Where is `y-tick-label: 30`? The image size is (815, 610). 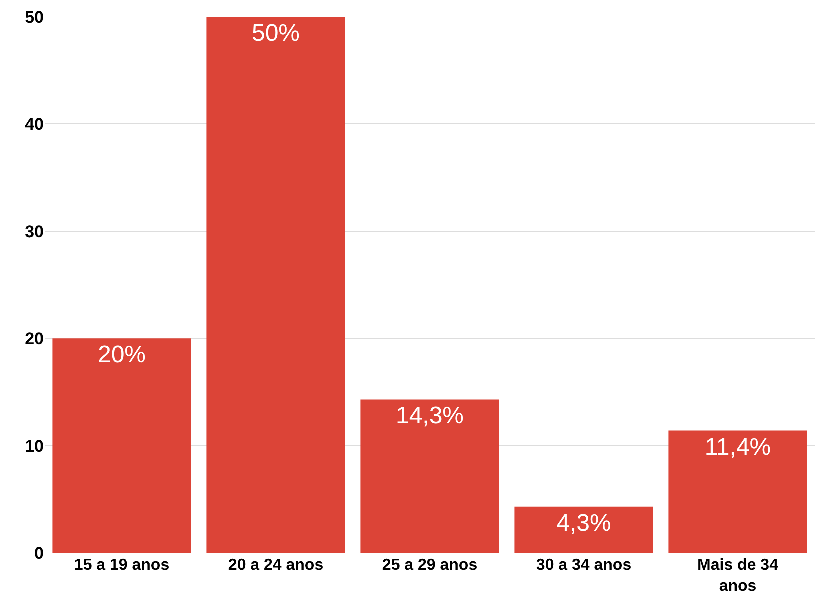
y-tick-label: 30 is located at coordinates (34, 232).